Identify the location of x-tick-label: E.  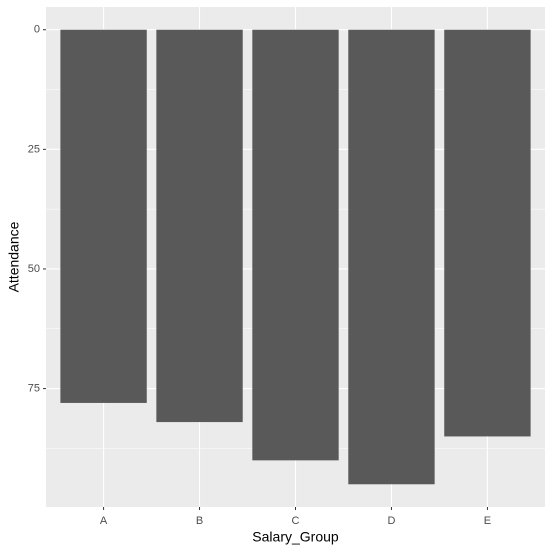
(487, 521).